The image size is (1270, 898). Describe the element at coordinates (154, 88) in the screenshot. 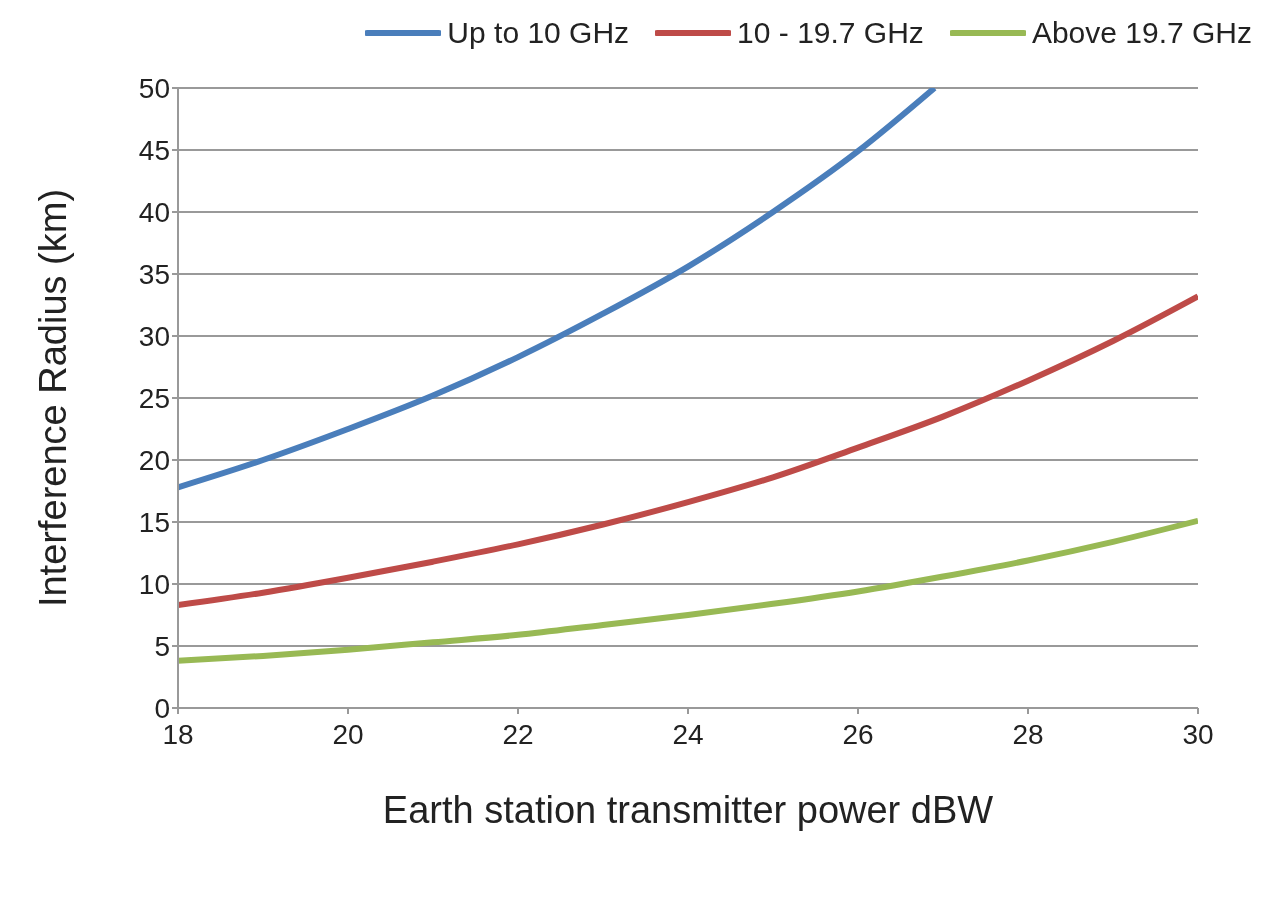

I see `y-tick-label: 50` at that location.